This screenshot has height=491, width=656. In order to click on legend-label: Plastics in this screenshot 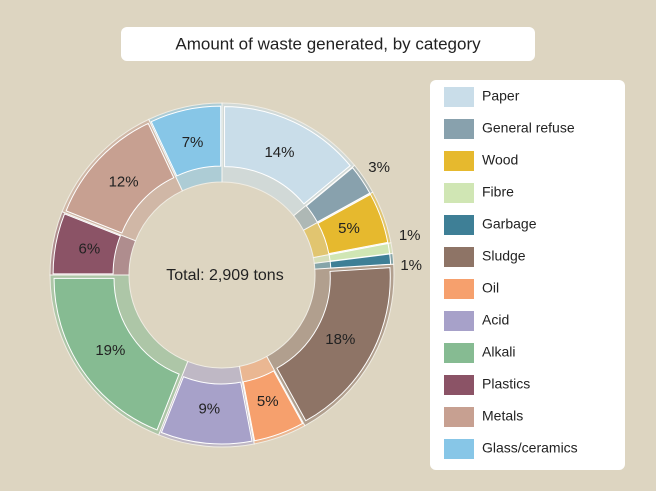, I will do `click(506, 384)`.